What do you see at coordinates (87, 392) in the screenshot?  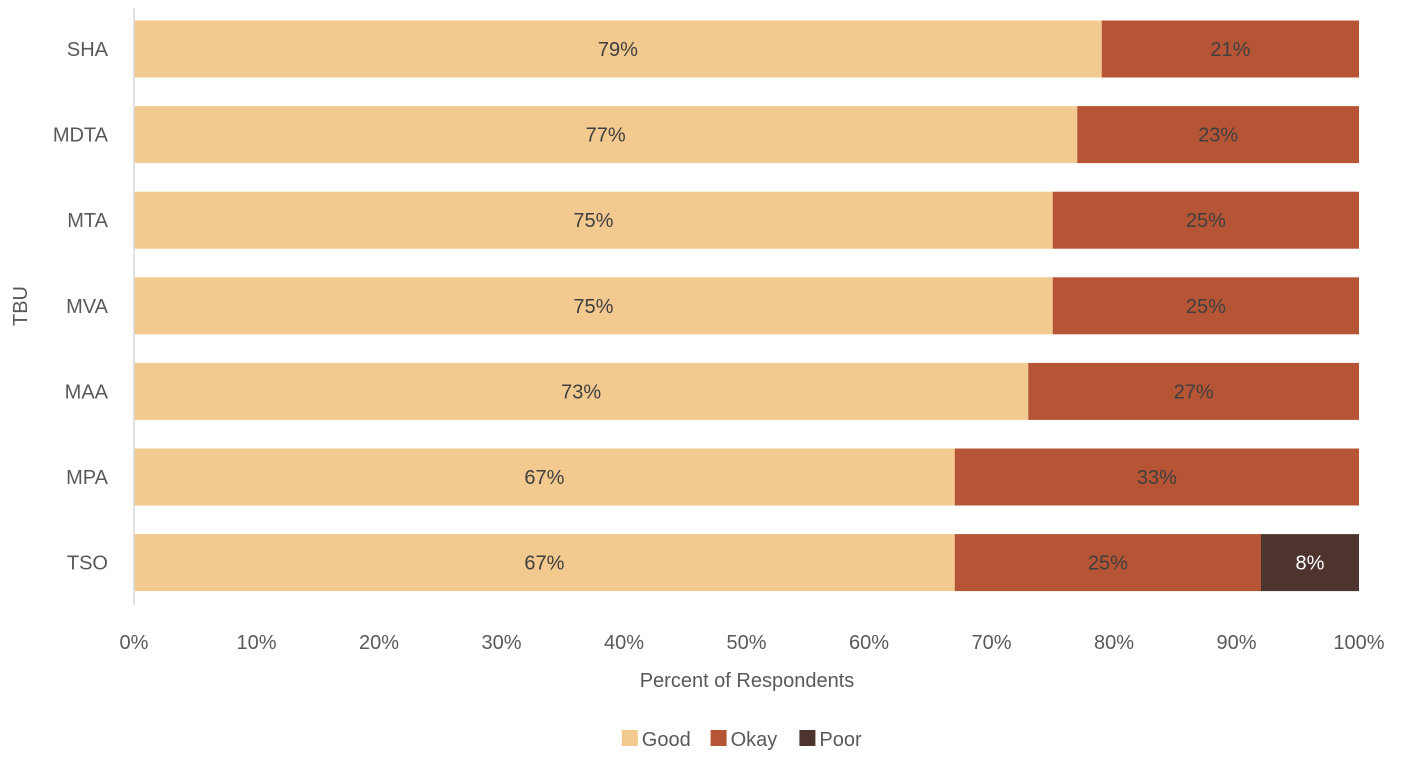 I see `category-label: MAA` at bounding box center [87, 392].